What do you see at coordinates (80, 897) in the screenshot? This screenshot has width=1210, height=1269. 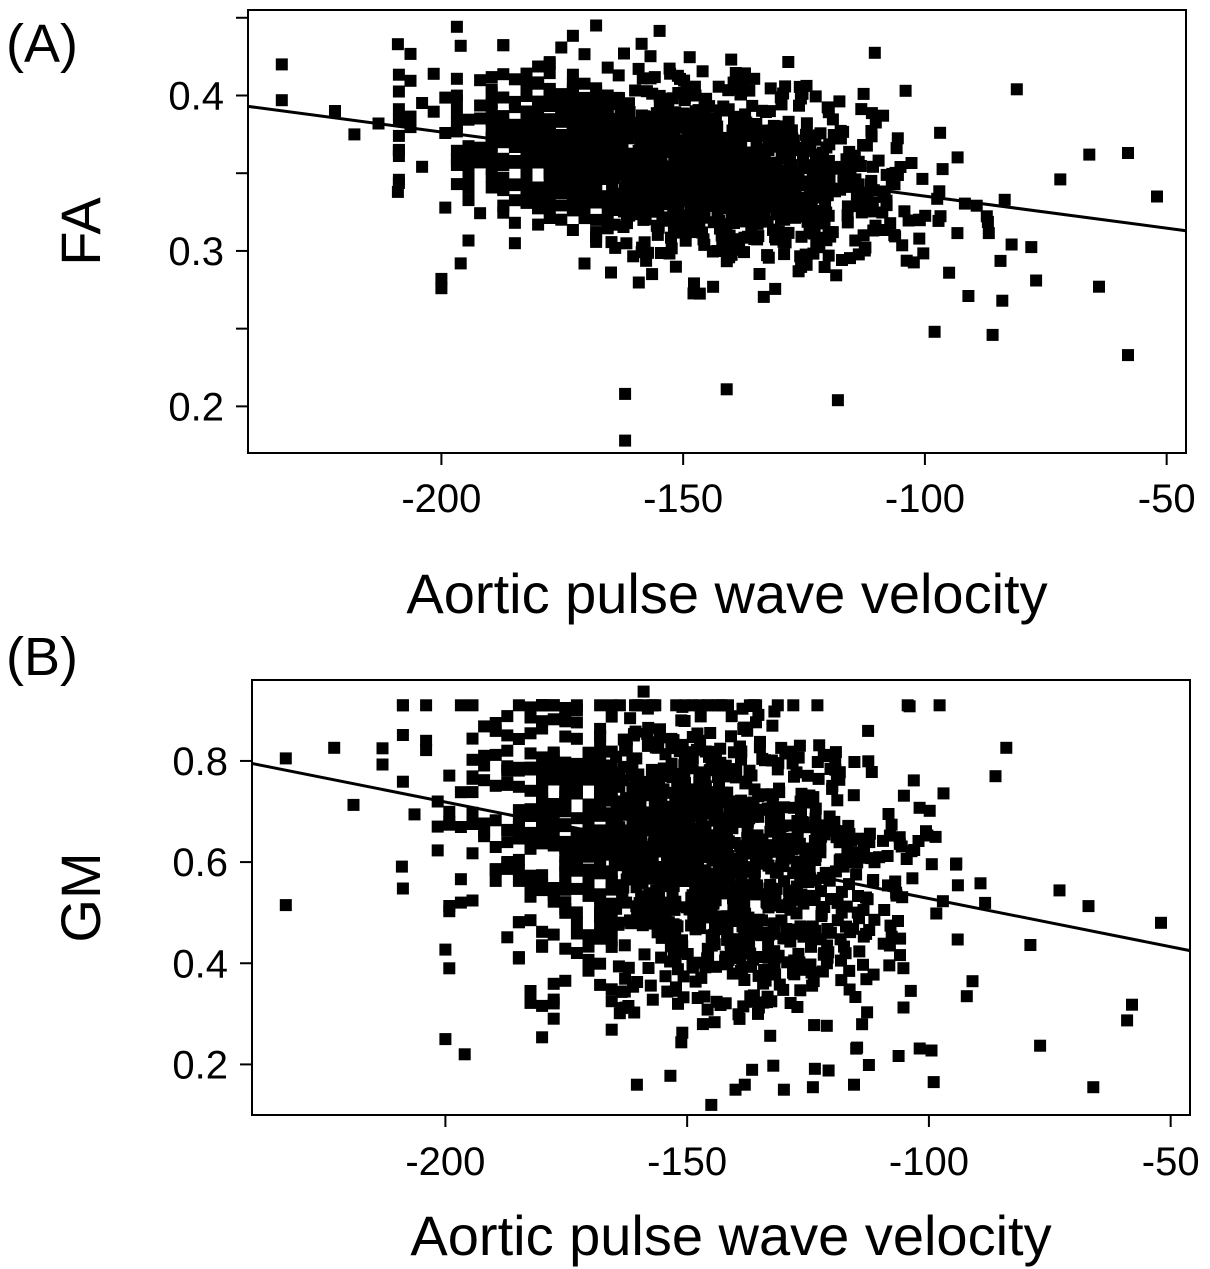 I see `y-axis-label-b: GM` at bounding box center [80, 897].